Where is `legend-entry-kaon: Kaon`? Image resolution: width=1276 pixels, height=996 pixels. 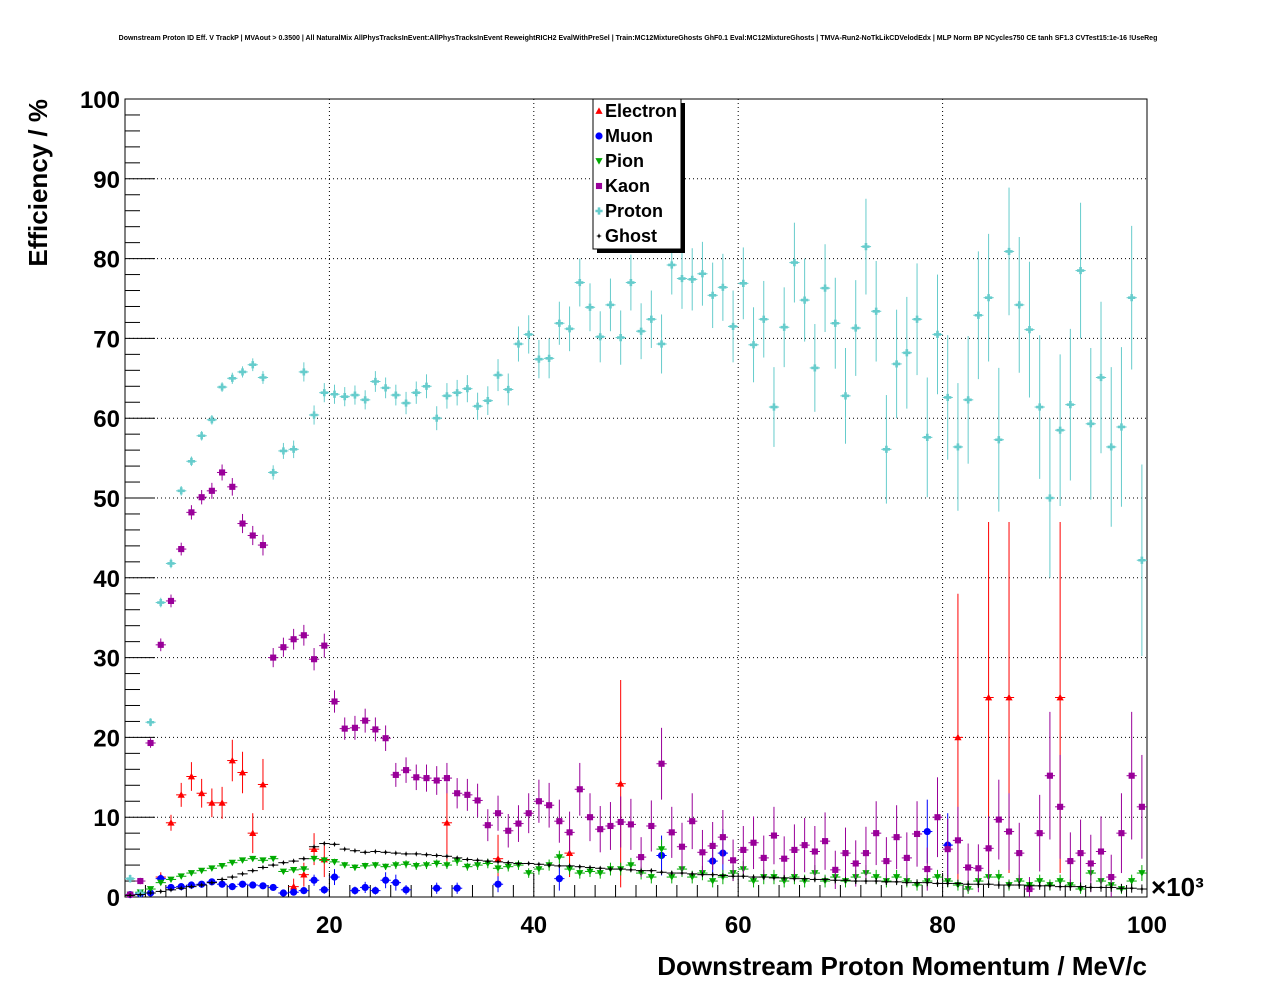 legend-entry-kaon: Kaon is located at coordinates (622, 186).